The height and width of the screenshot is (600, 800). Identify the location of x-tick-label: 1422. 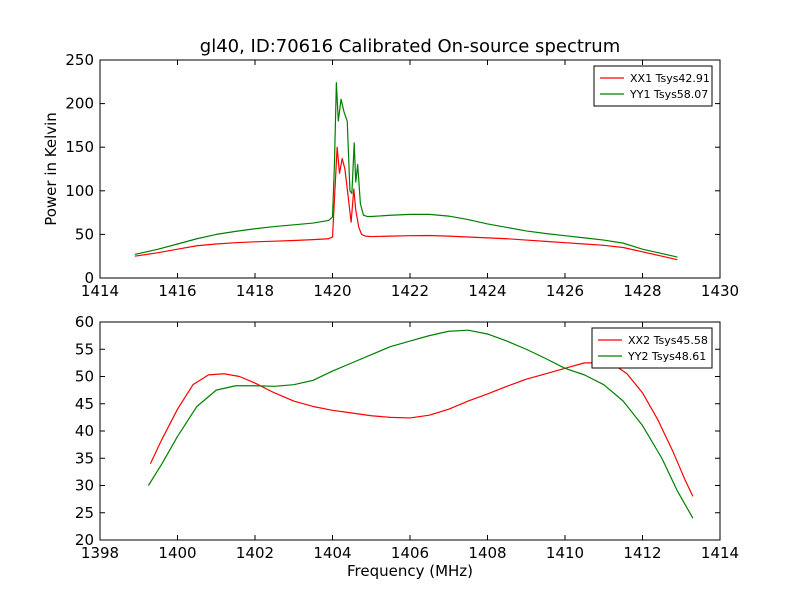
(410, 291).